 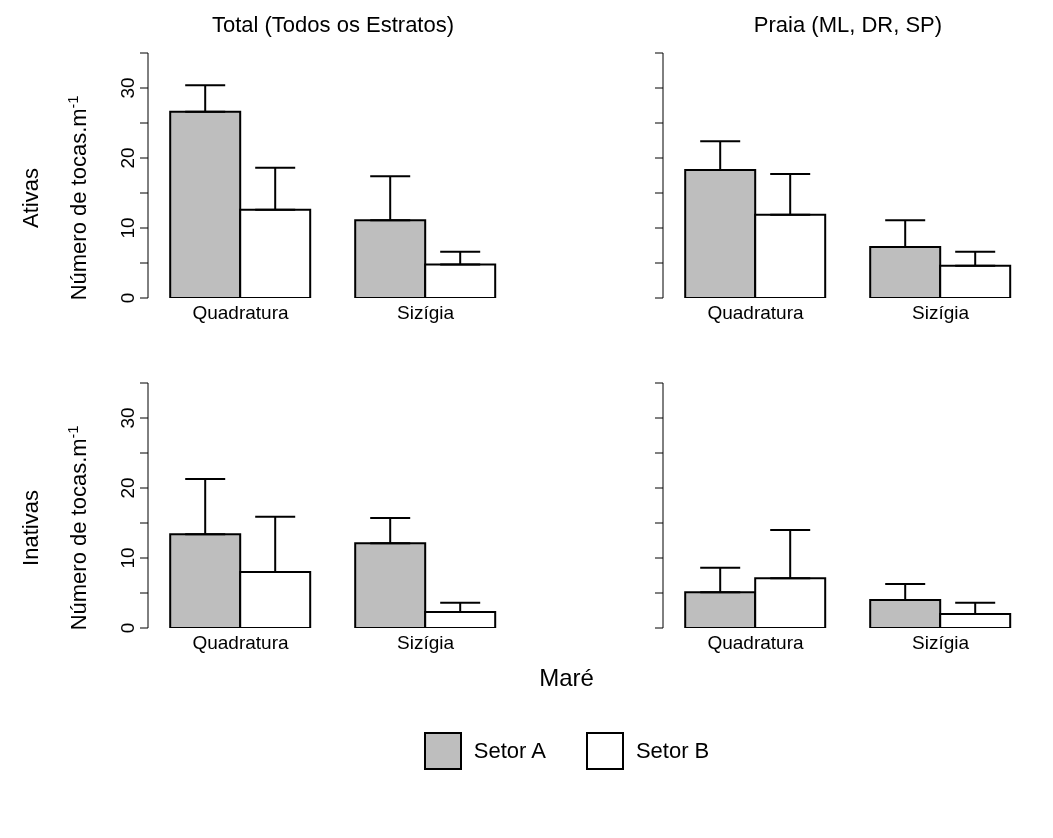 I want to click on text: Inativas, so click(x=30, y=528).